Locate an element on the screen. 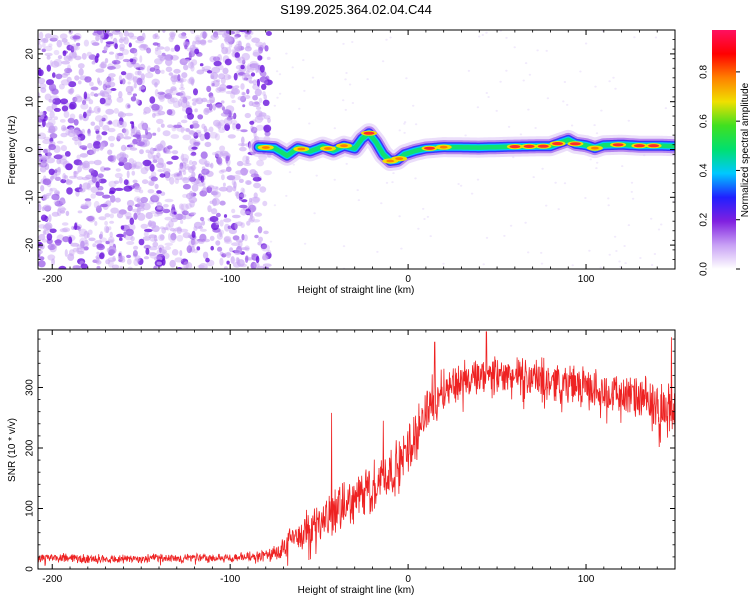  y-tick-label: -10 is located at coordinates (30, 197).